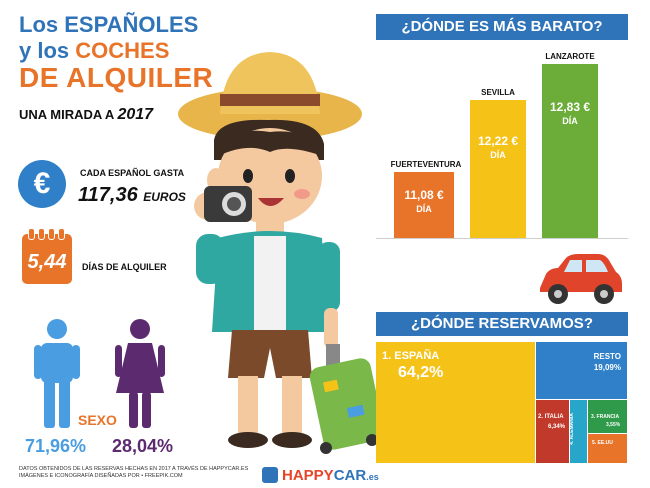  Describe the element at coordinates (116, 77) in the screenshot. I see `title-line-3: DE ALQUILER` at that location.